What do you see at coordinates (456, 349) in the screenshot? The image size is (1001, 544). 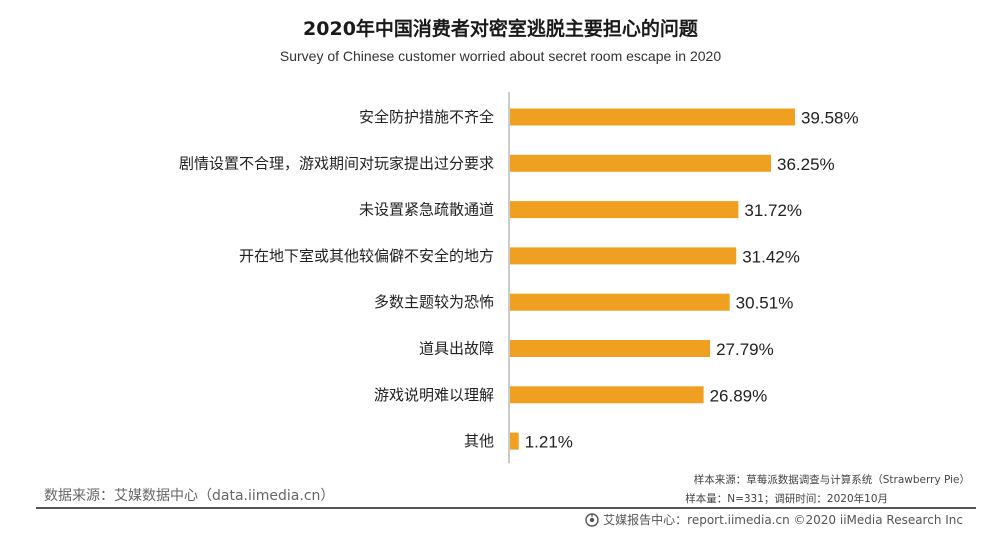 I see `category-label: 道具出故障` at bounding box center [456, 349].